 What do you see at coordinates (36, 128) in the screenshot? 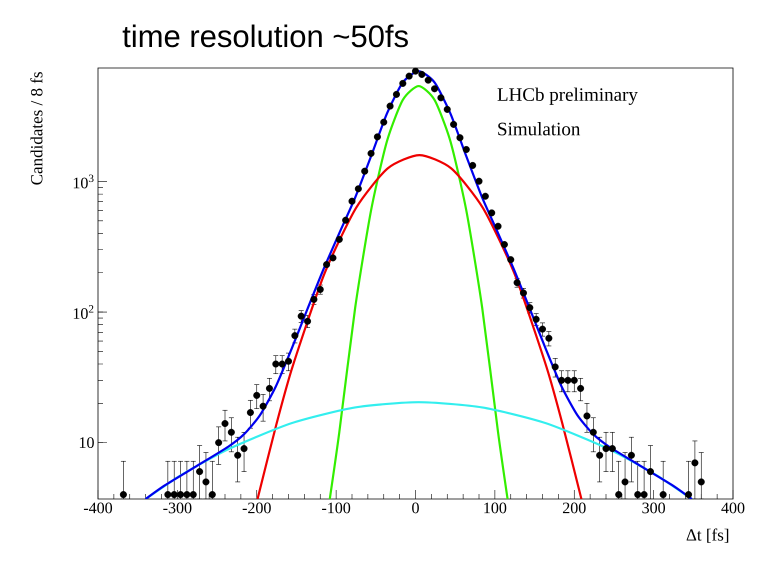
I see `y-axis-title: Candidates / 8 fs` at bounding box center [36, 128].